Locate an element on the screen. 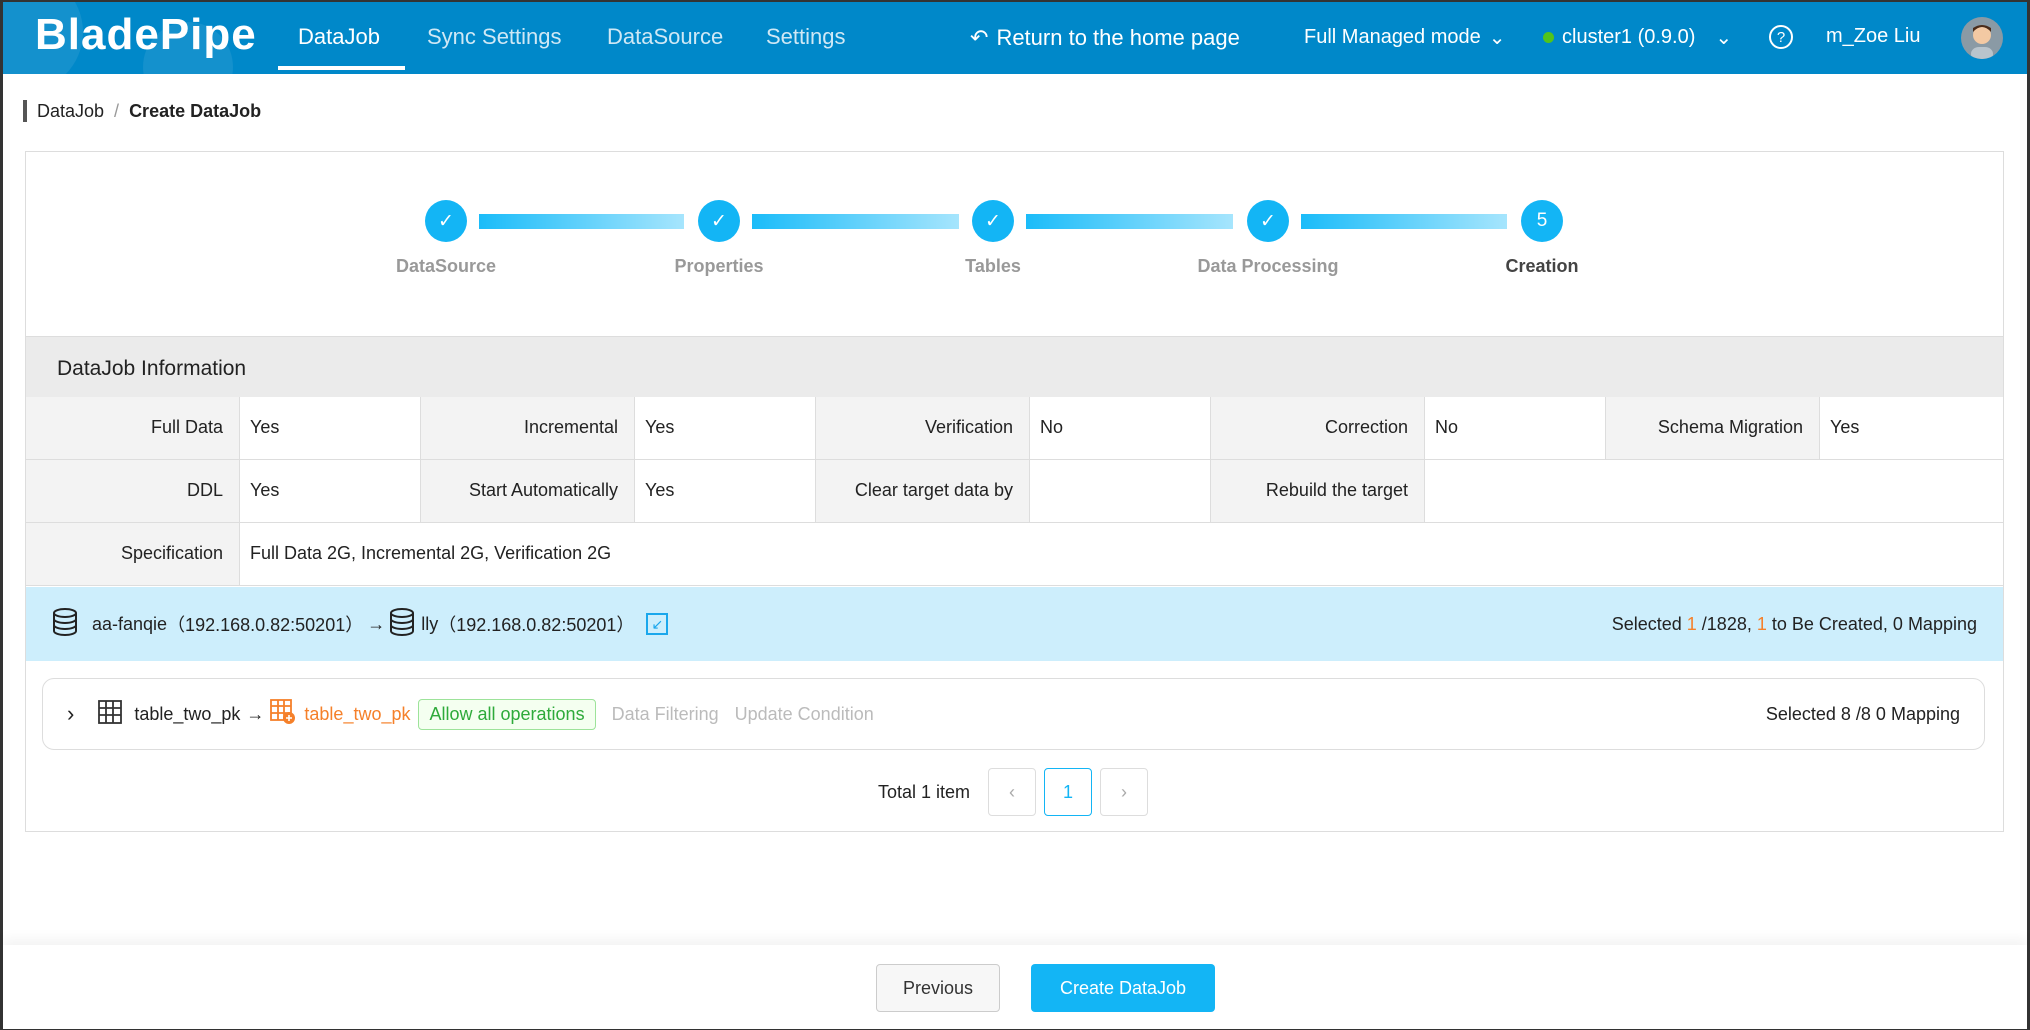  selected-count: 1 is located at coordinates (1691, 623).